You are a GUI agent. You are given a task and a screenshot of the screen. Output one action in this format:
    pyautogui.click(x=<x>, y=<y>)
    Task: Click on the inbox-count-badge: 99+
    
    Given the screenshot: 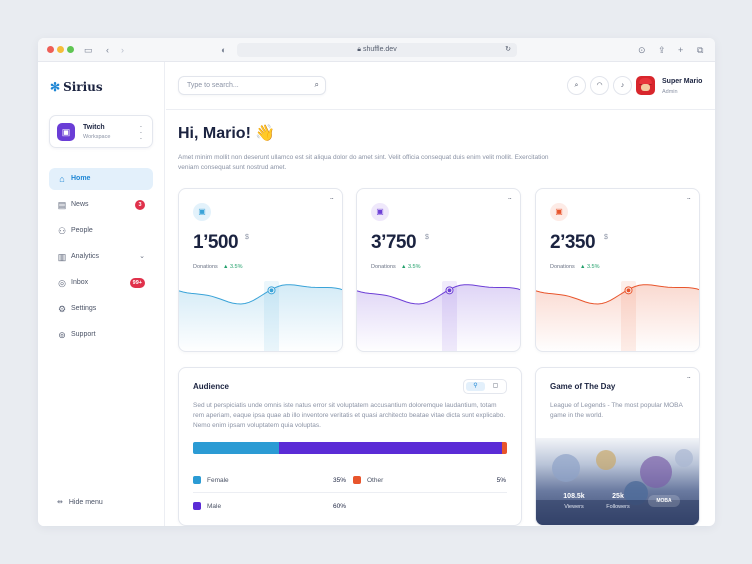 What is the action you would take?
    pyautogui.click(x=137, y=283)
    